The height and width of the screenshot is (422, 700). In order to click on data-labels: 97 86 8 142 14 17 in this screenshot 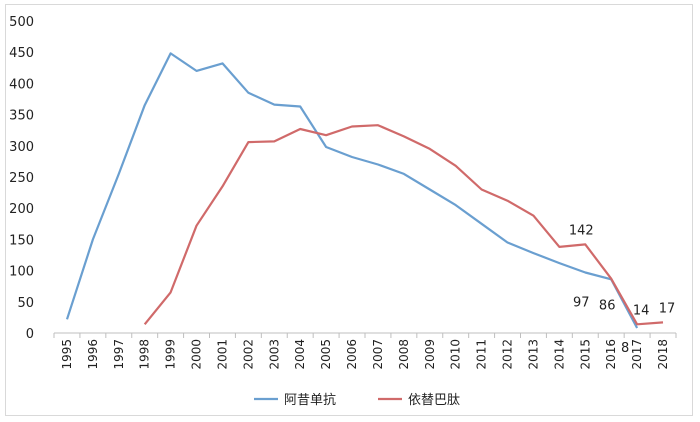, I will do `click(622, 289)`.